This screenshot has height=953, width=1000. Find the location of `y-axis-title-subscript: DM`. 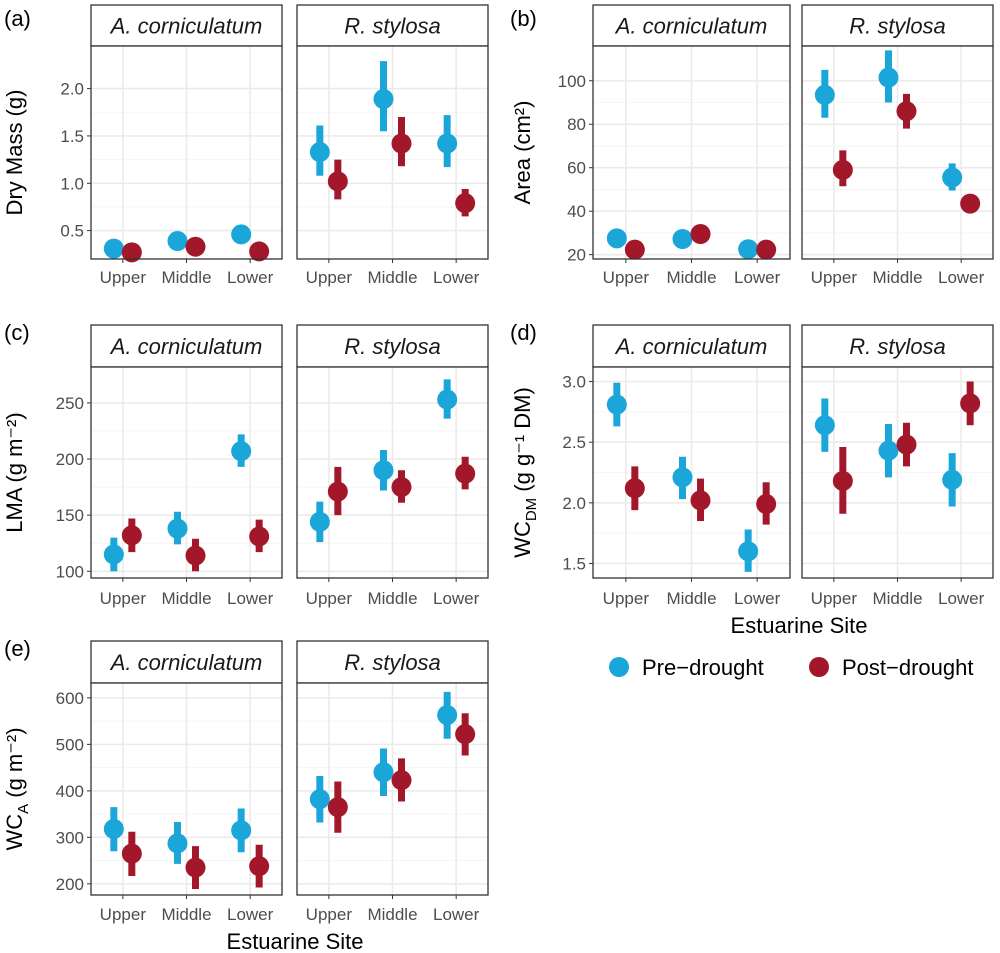

y-axis-title-subscript: DM is located at coordinates (531, 509).